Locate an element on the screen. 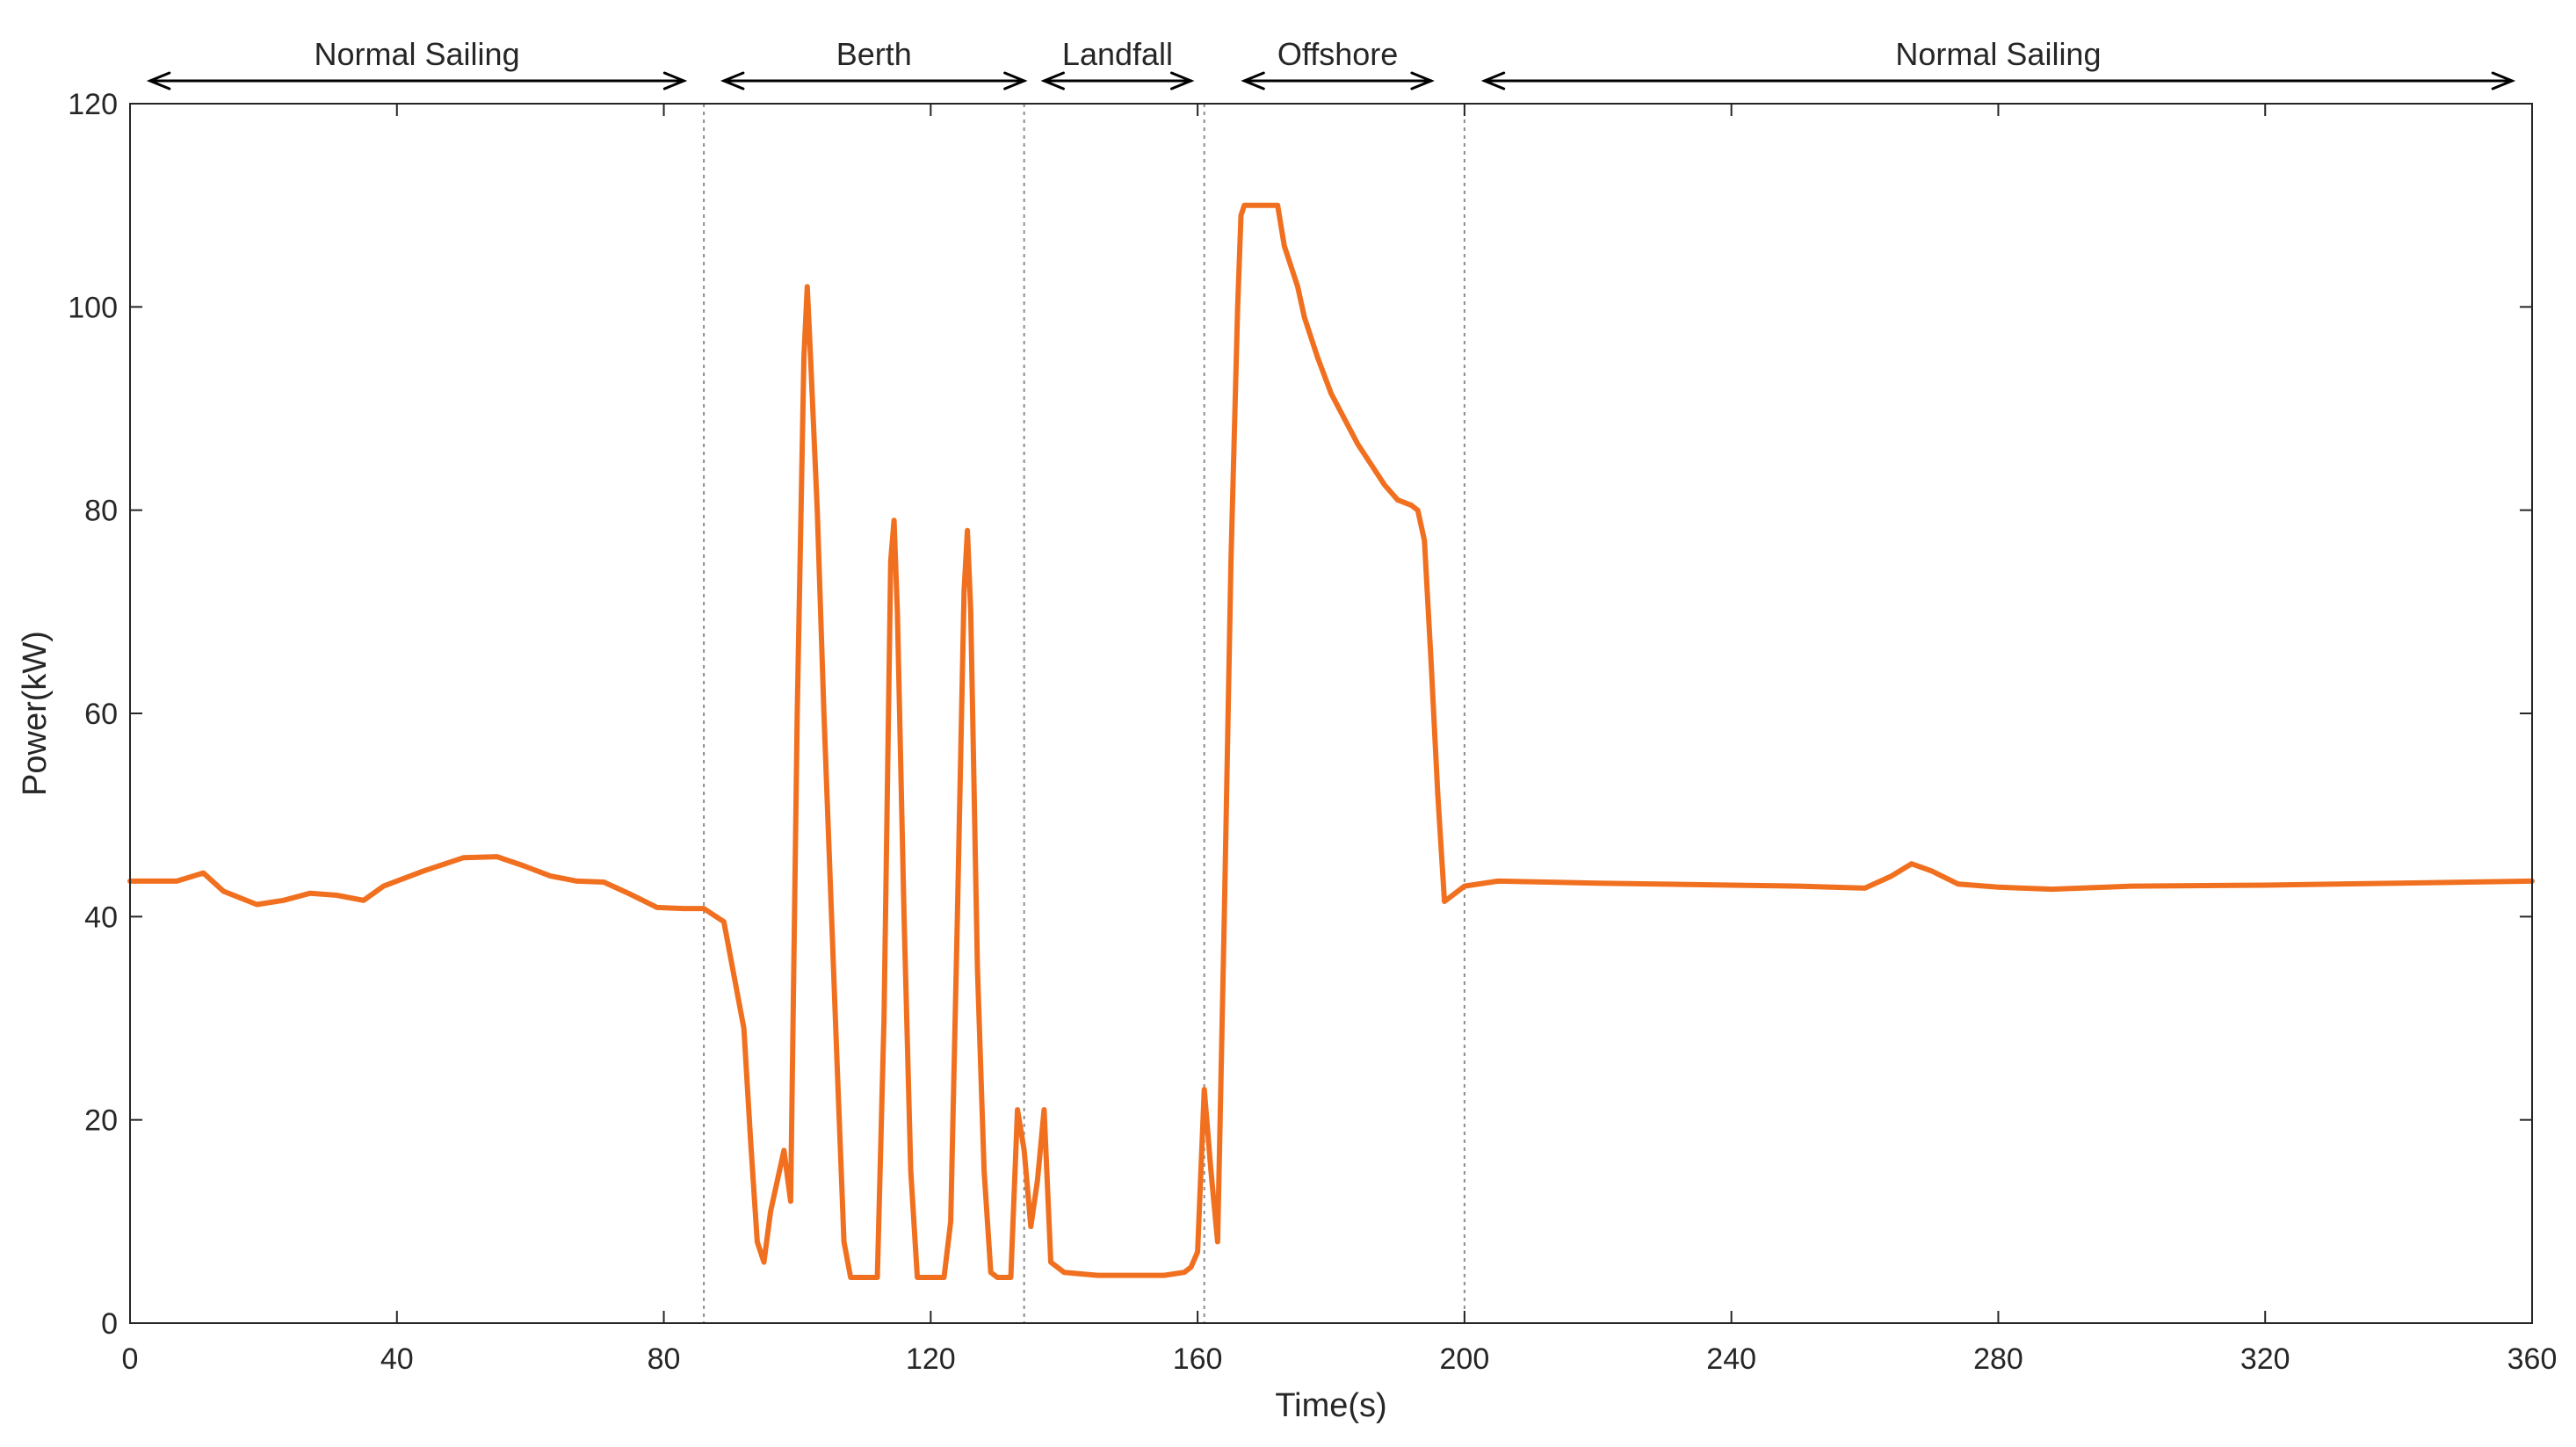 The image size is (2576, 1447). x-tick-label: 200 is located at coordinates (1465, 1359).